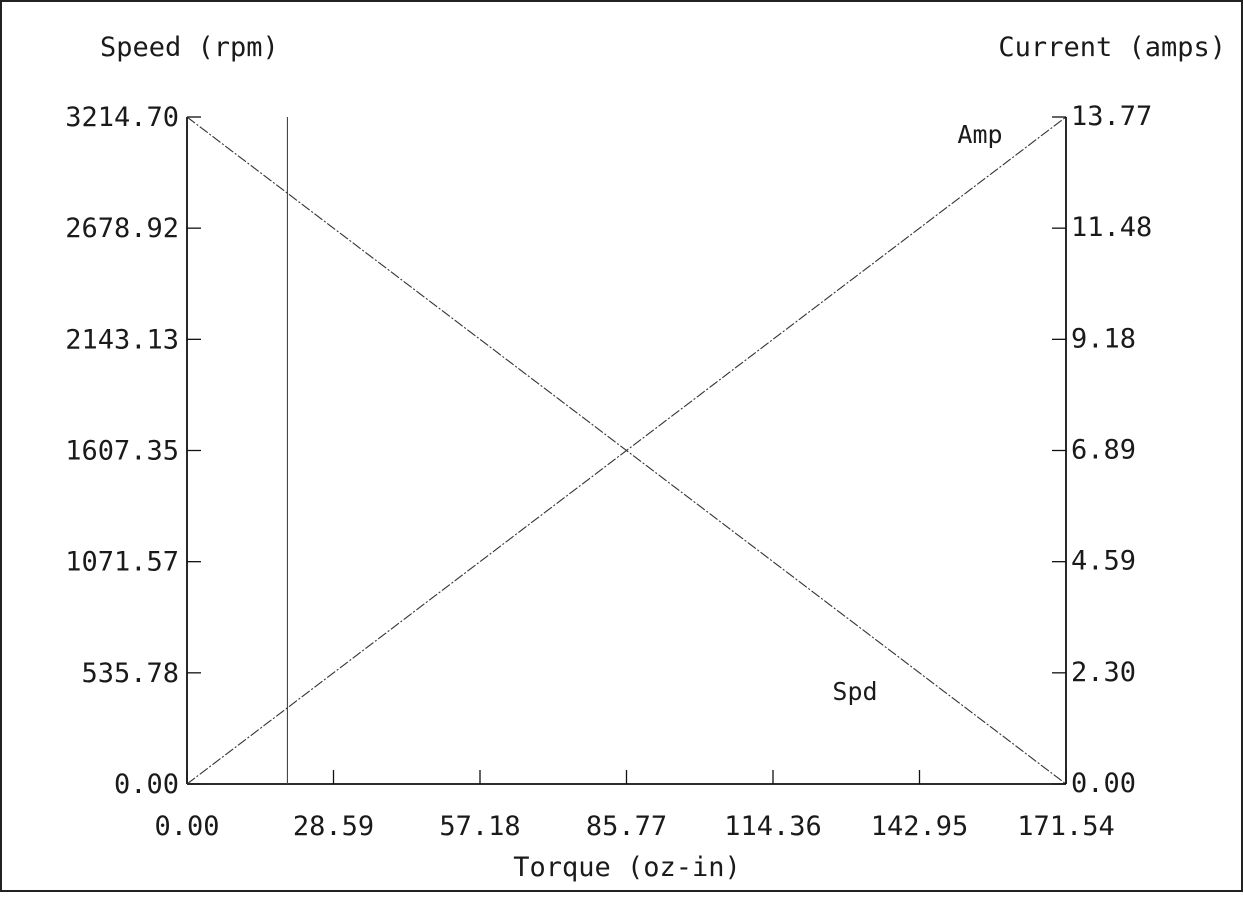  What do you see at coordinates (122, 451) in the screenshot?
I see `y-left-tick-label: 1607.35` at bounding box center [122, 451].